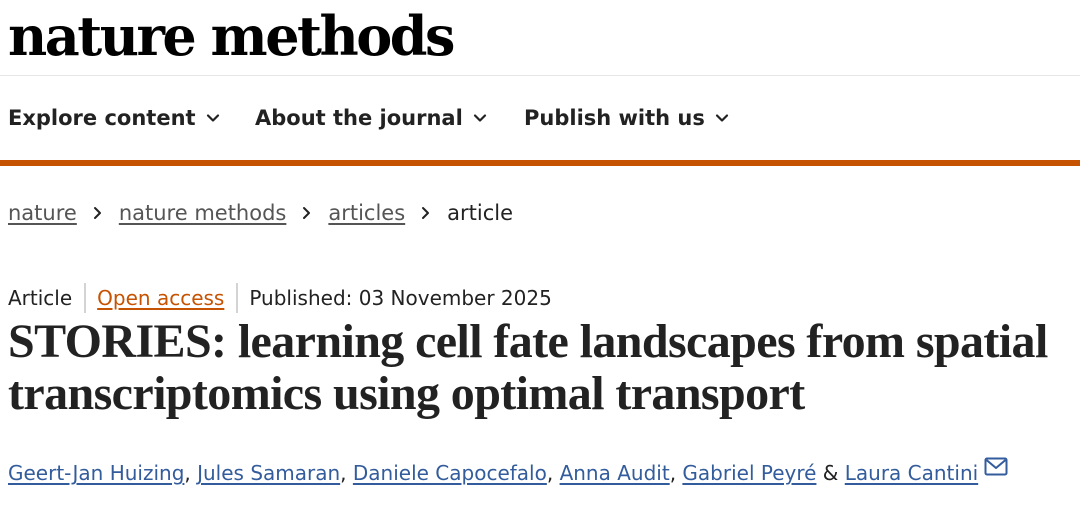 This screenshot has height=516, width=1080. I want to click on nav-publish-with-us: Publish with us, so click(626, 118).